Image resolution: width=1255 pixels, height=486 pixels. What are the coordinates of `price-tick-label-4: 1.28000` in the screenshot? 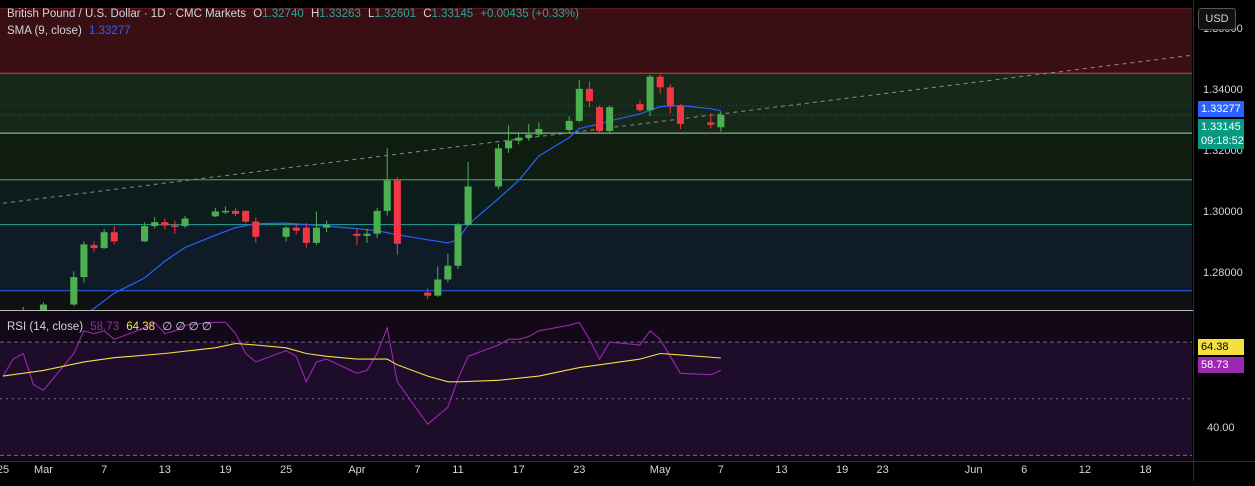 It's located at (1223, 273).